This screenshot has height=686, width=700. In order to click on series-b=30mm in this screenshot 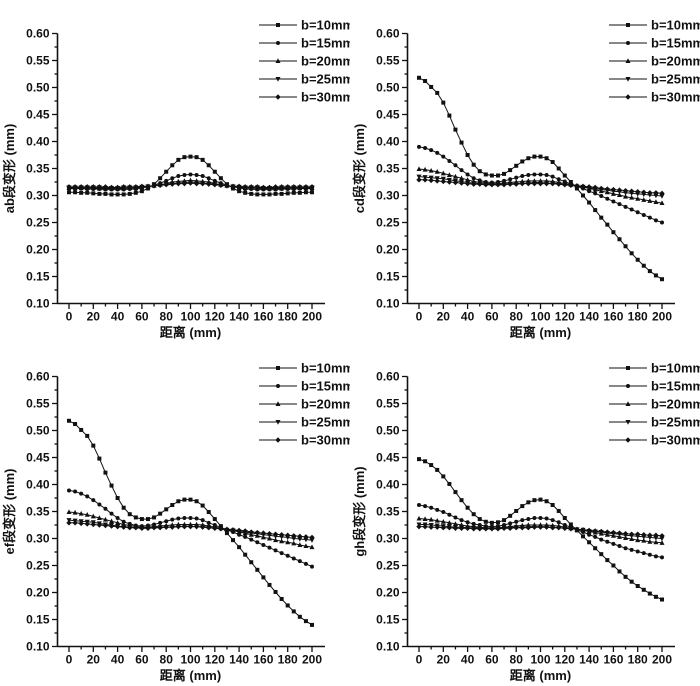, I will do `click(190, 185)`.